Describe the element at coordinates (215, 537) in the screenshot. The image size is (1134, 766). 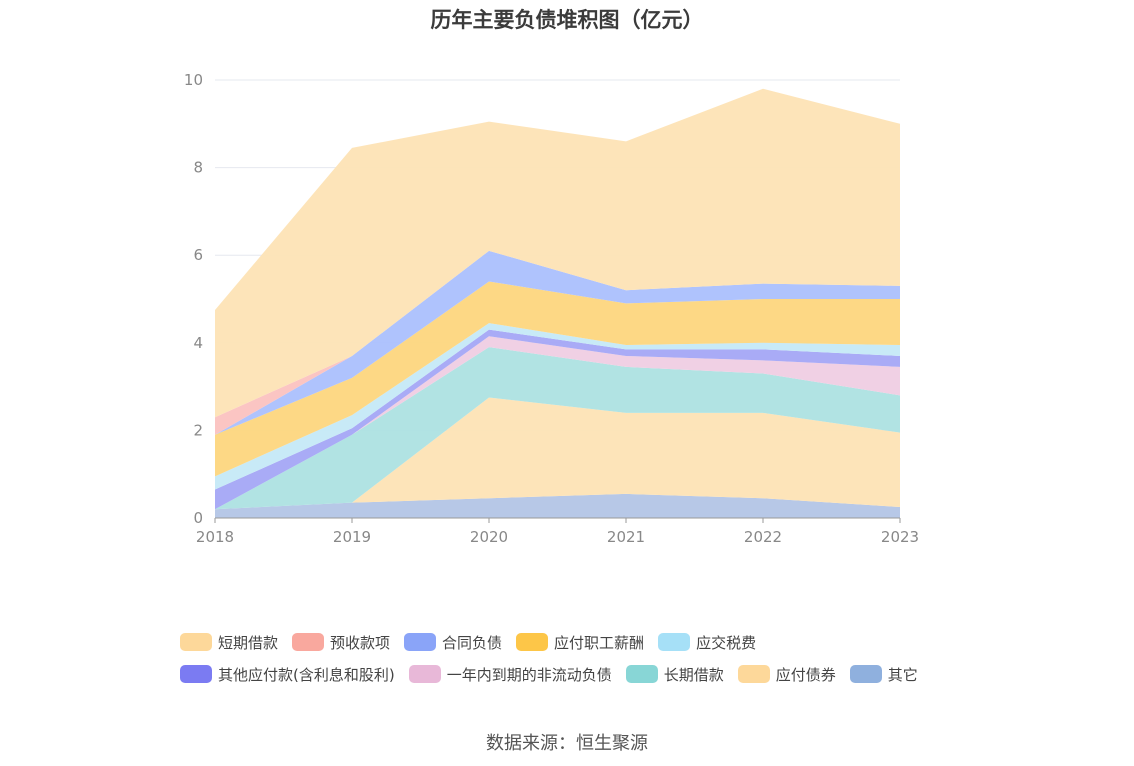
I see `x-tick-label: 2018` at that location.